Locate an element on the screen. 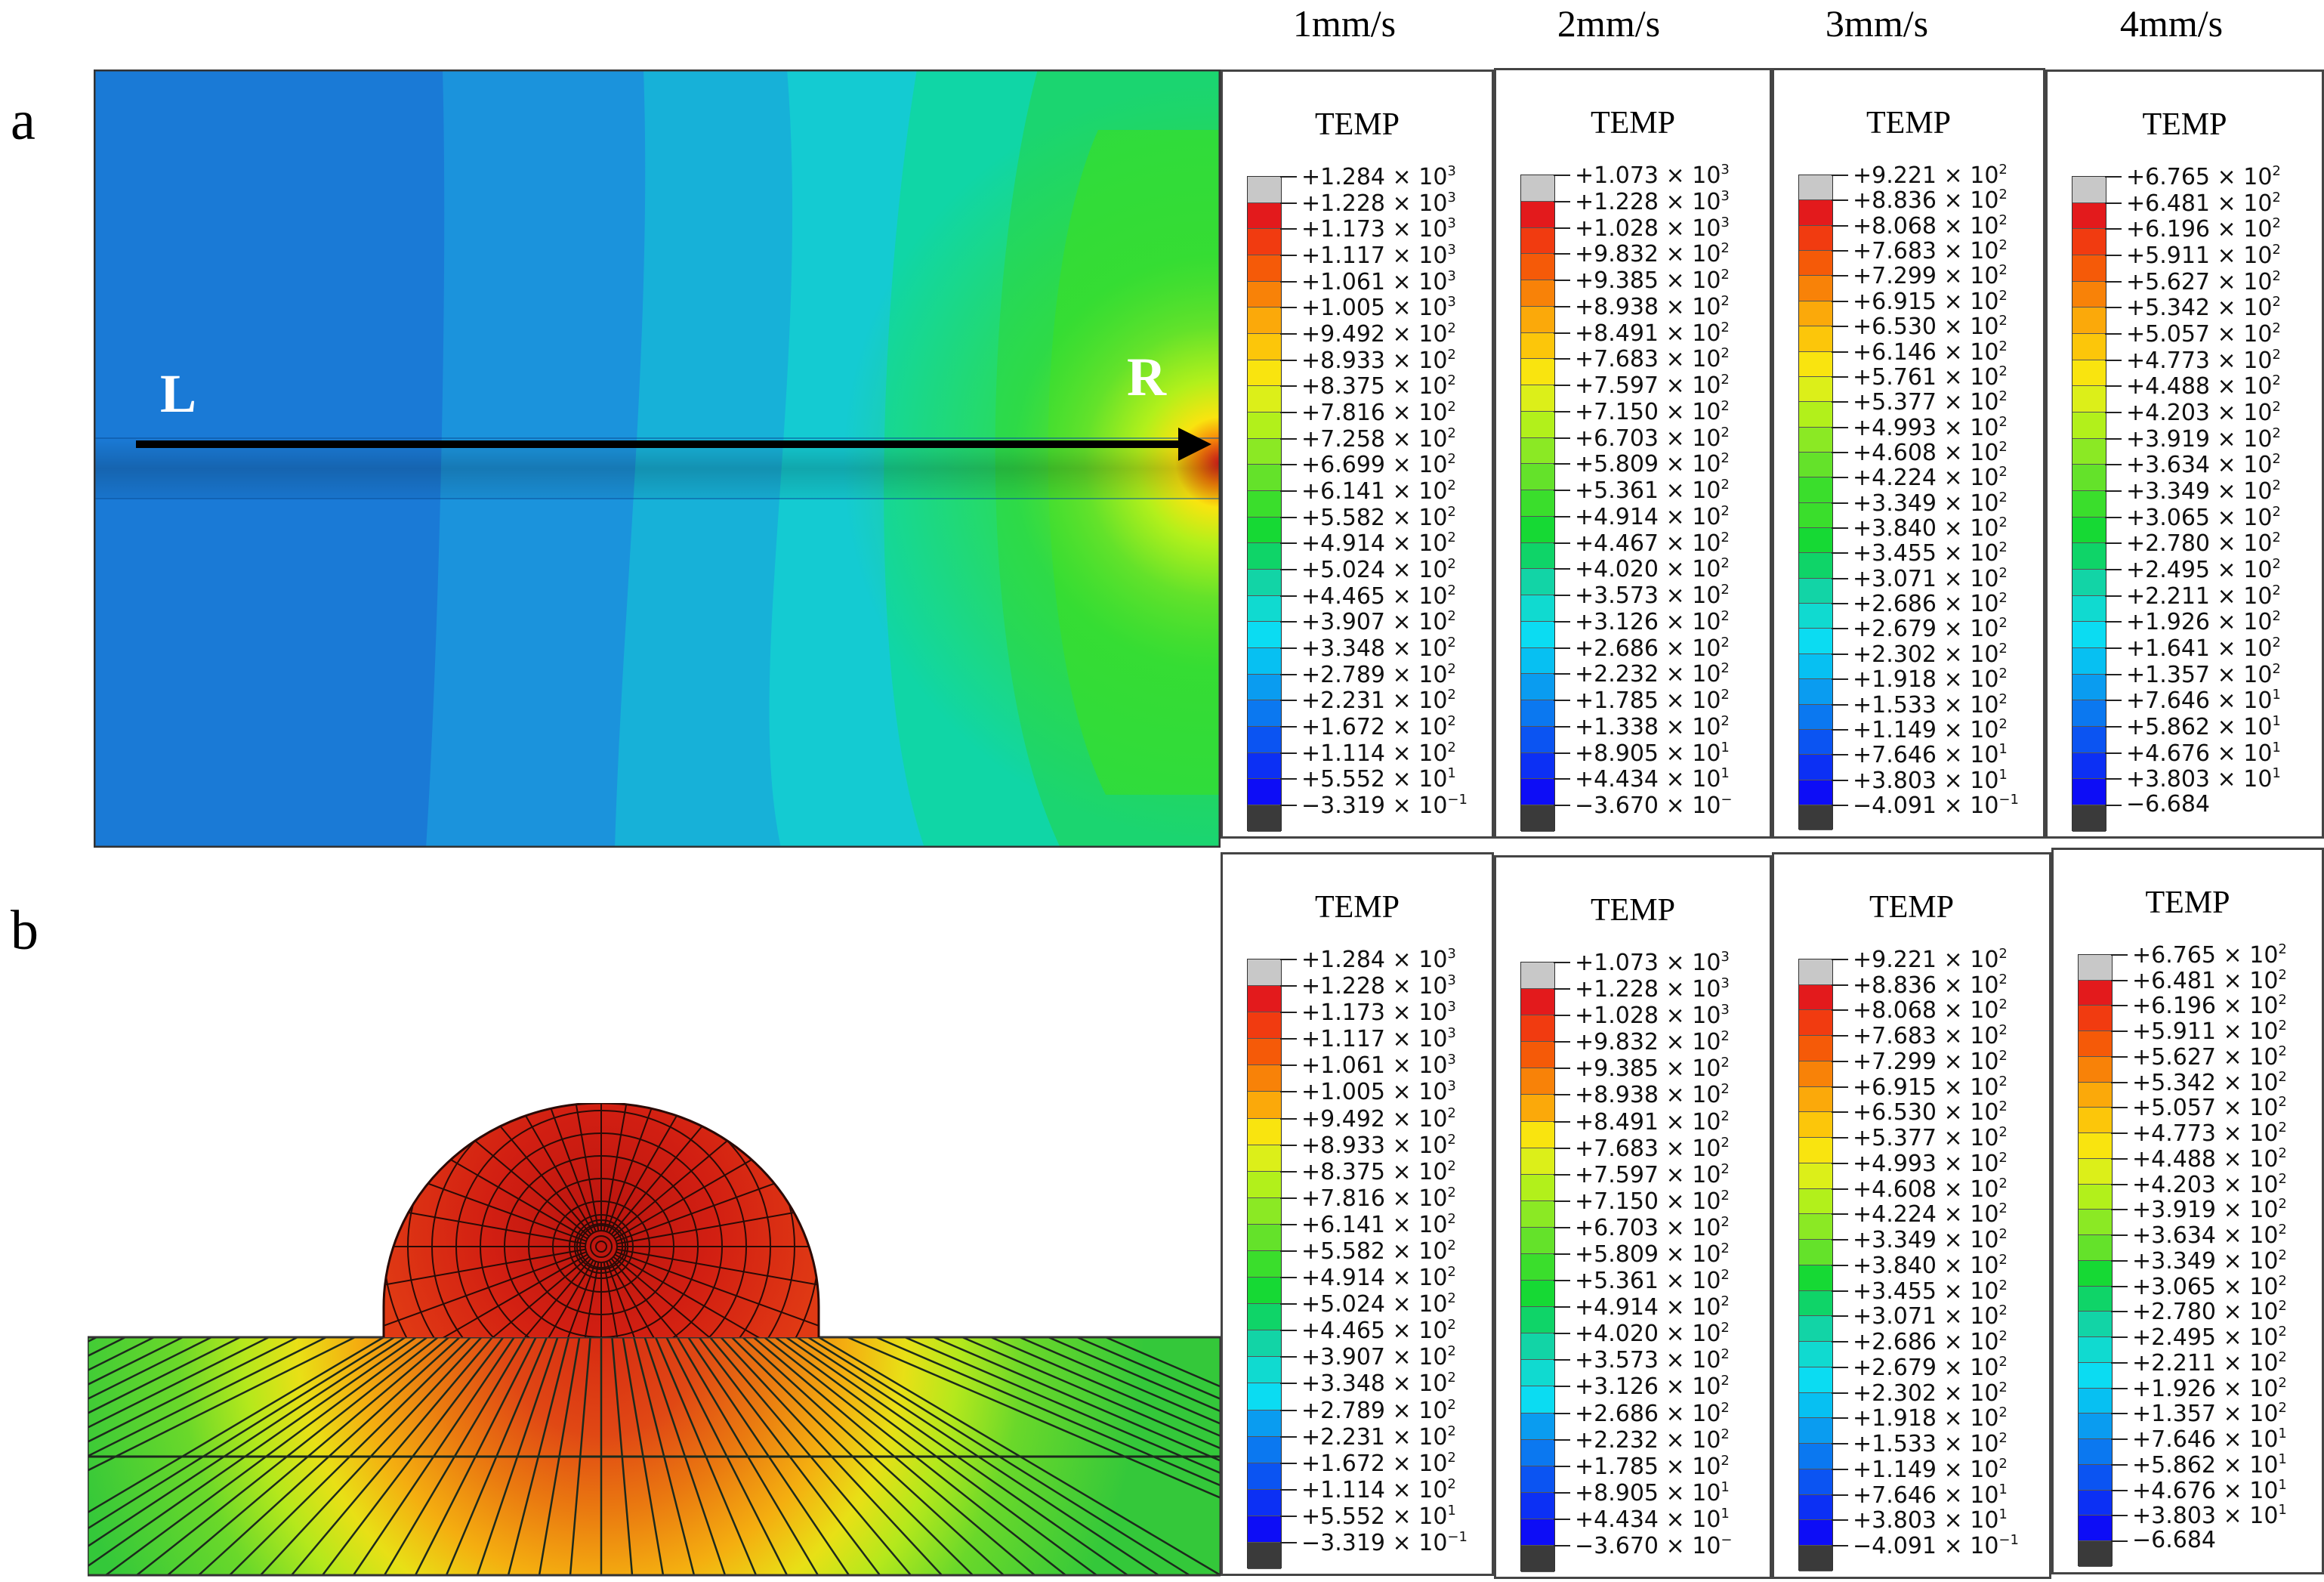  legend-value: +1.357 × 102 is located at coordinates (2209, 1414).